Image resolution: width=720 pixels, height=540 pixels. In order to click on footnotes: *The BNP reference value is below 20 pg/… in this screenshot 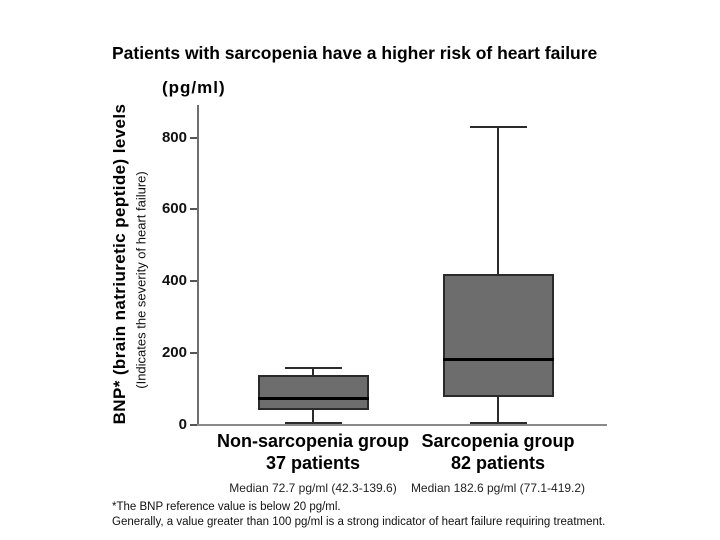, I will do `click(358, 515)`.